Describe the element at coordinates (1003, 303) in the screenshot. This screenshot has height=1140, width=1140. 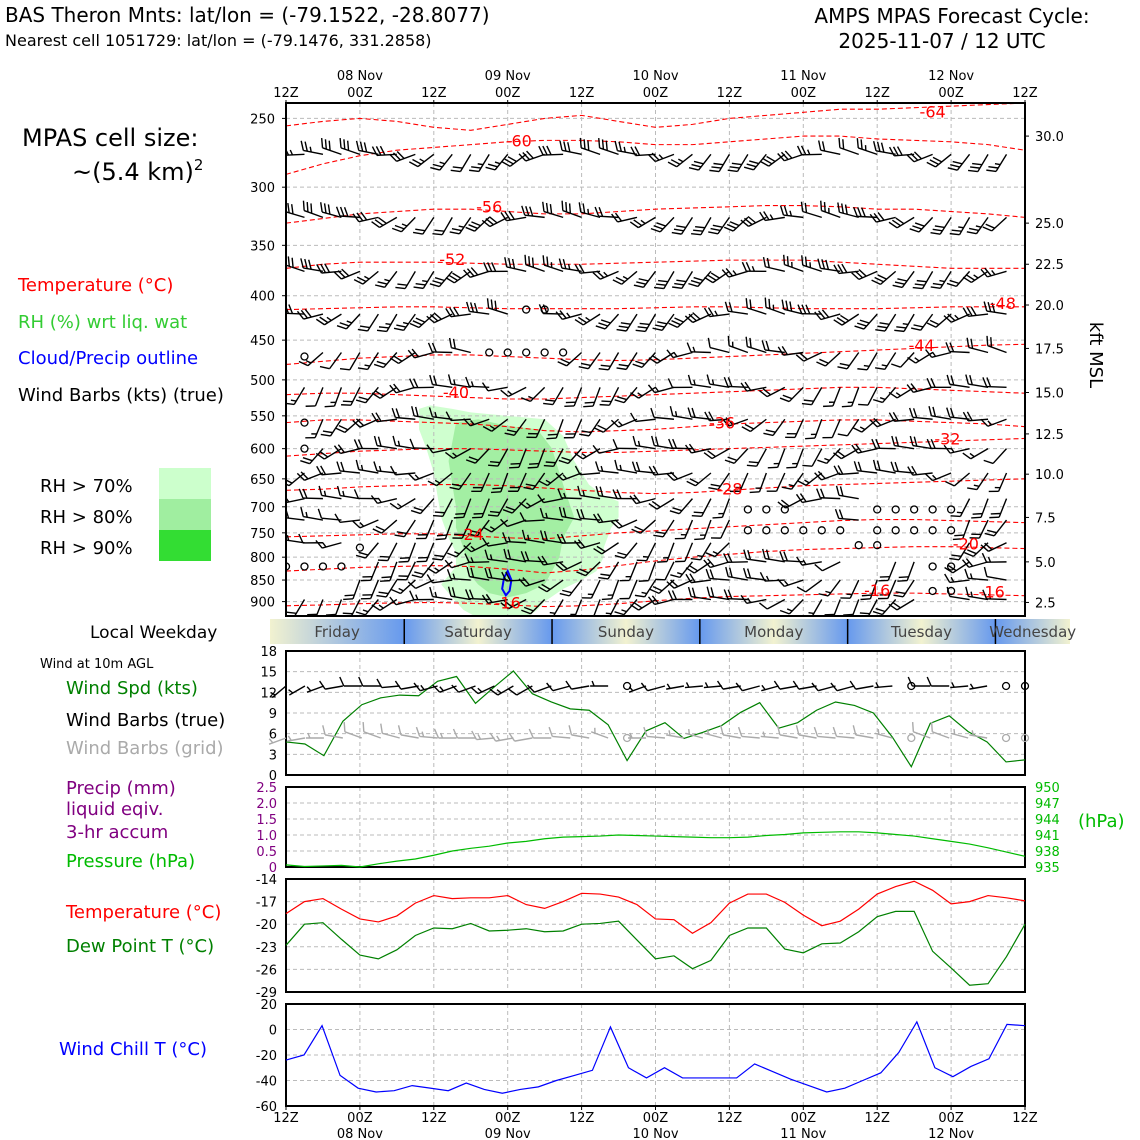
I see `temperature-contour-label: -48` at that location.